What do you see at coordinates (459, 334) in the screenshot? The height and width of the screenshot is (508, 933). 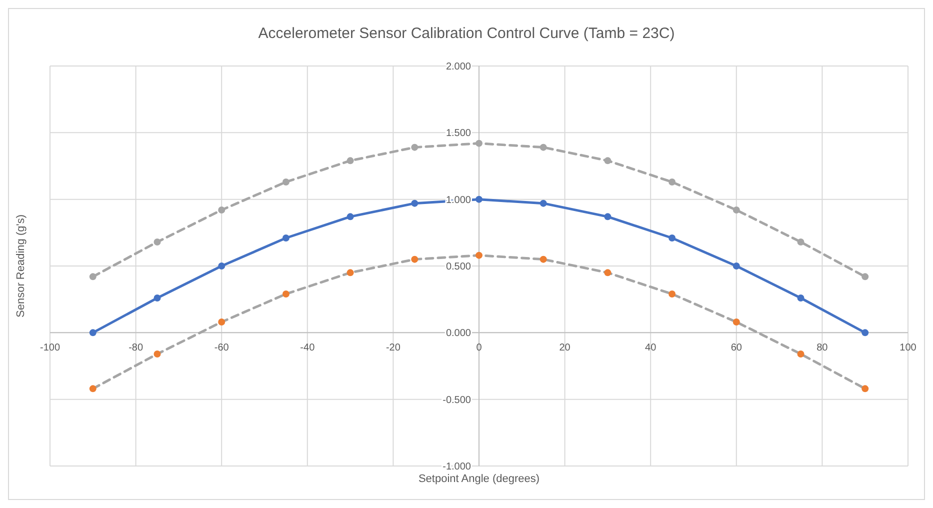 I see `y-tick-label: 0.000` at bounding box center [459, 334].